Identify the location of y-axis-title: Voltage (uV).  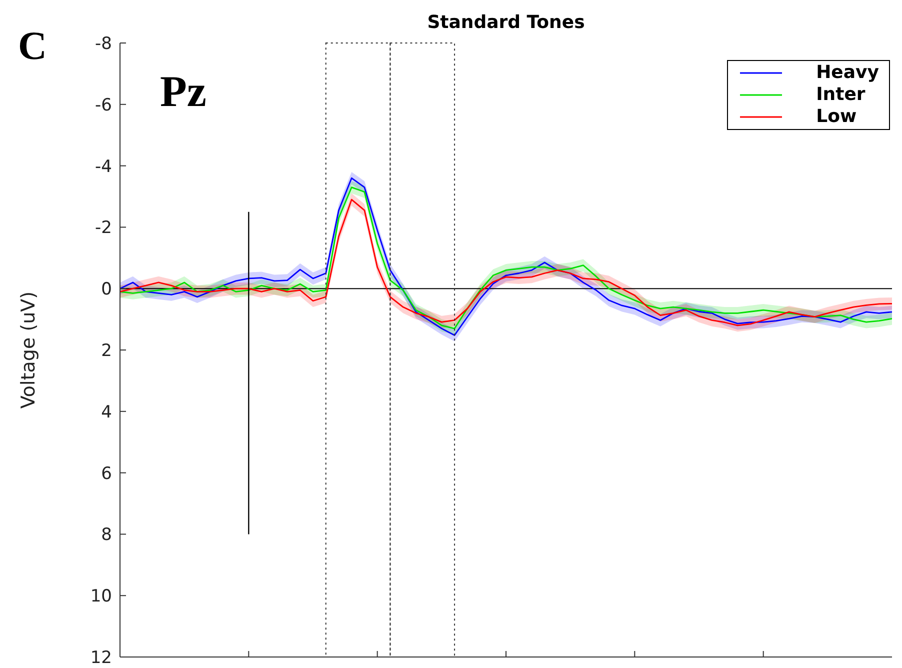
(29, 350).